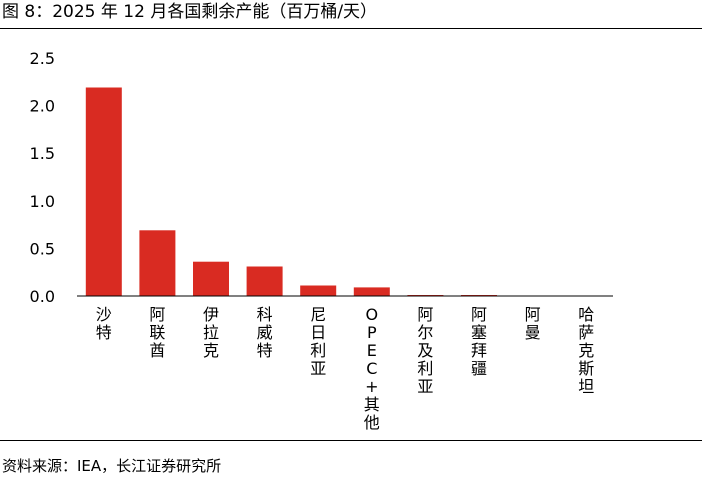 The width and height of the screenshot is (702, 486). Describe the element at coordinates (351, 440) in the screenshot. I see `bottom-divider` at that location.